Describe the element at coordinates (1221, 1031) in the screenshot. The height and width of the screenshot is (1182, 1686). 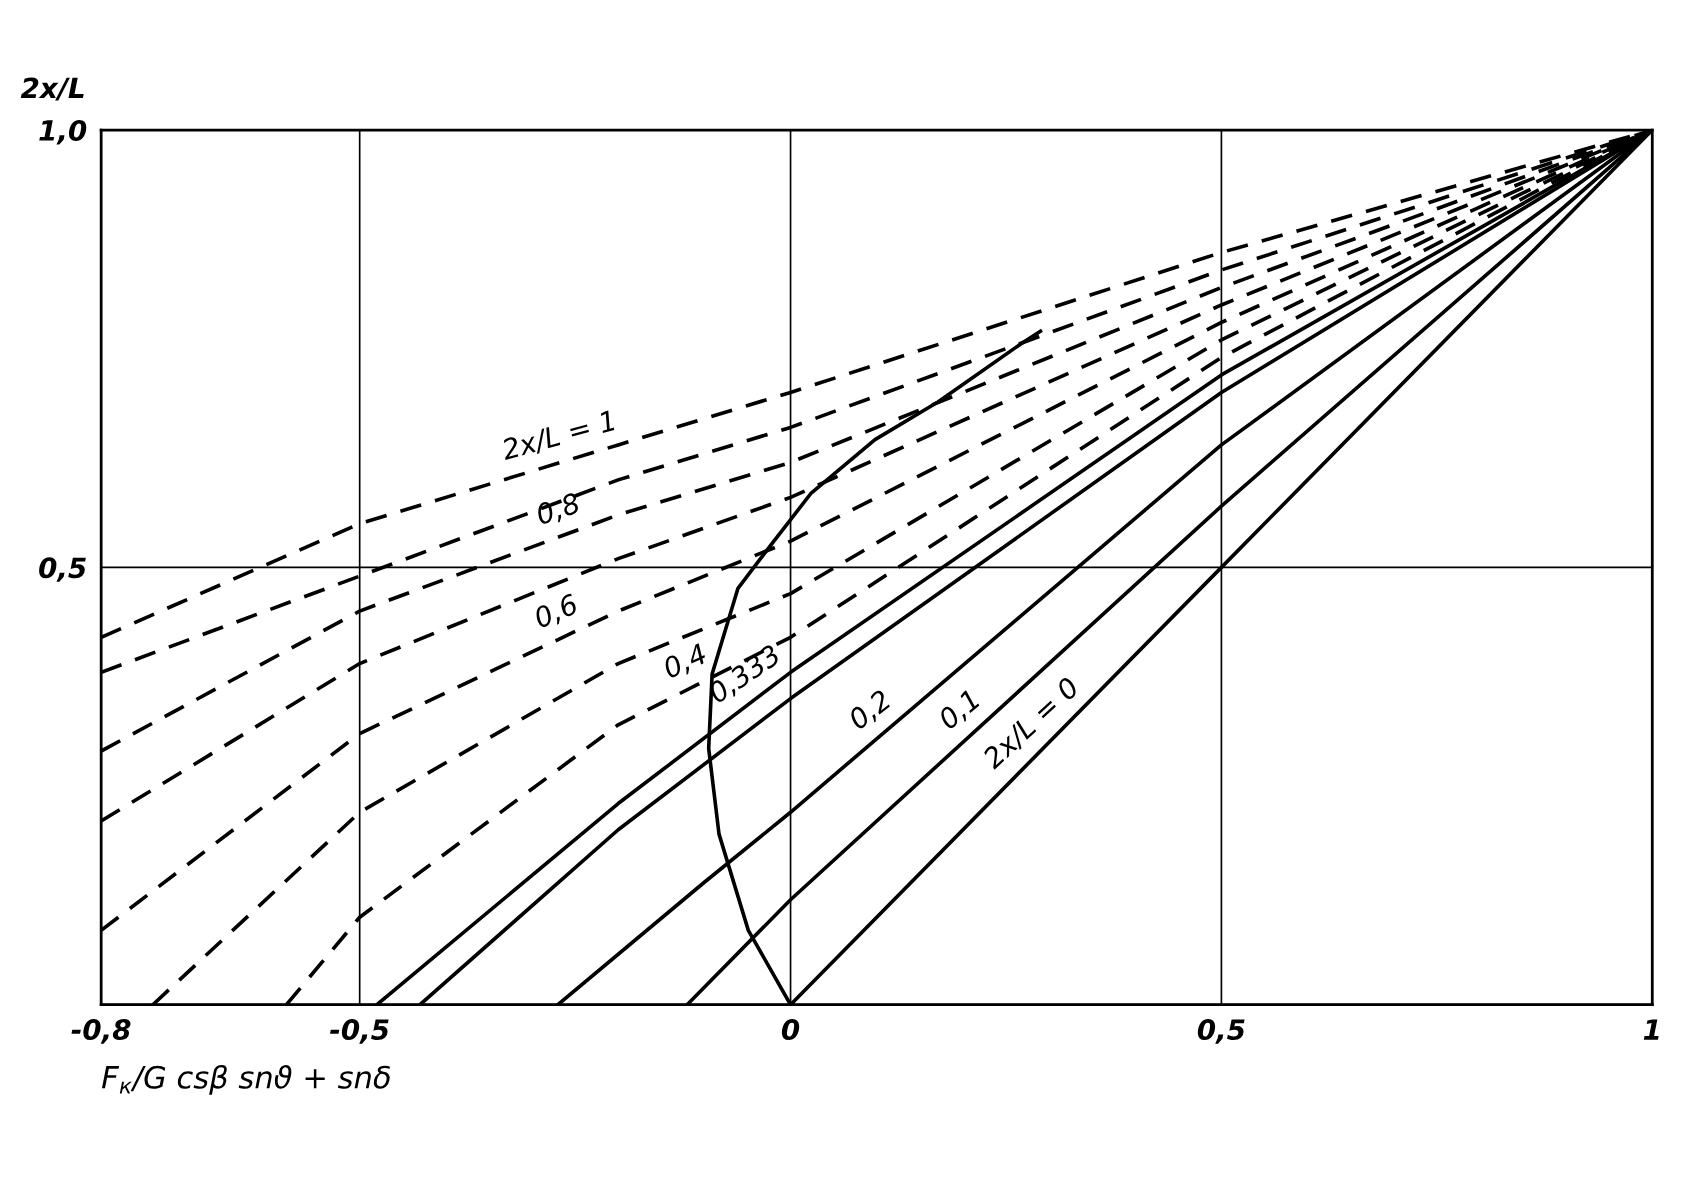
I see `x-tick-label: 0,5` at that location.